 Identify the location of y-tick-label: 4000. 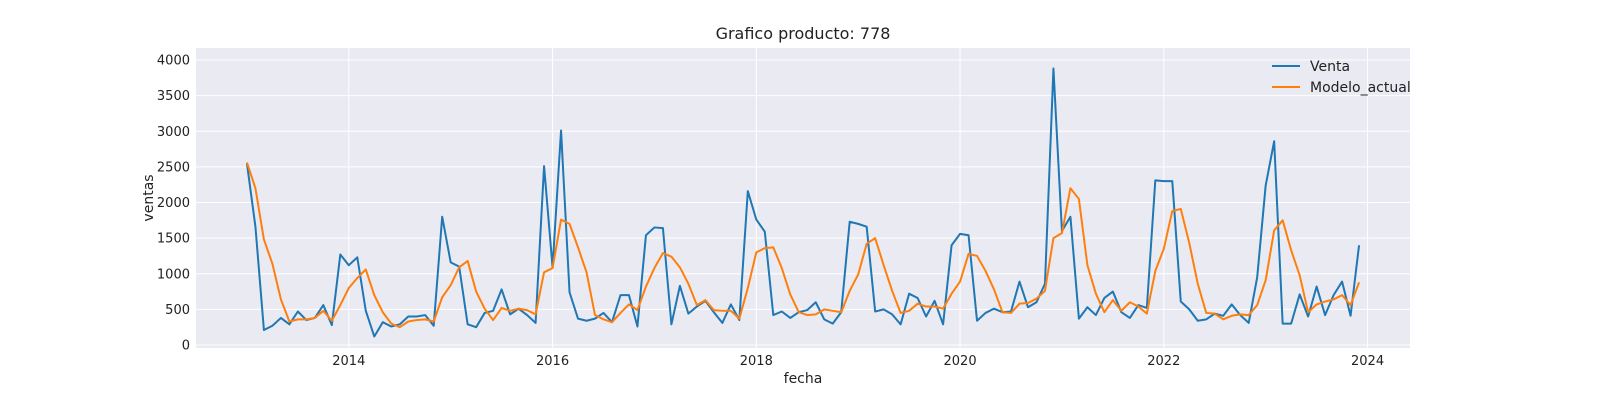
(173, 61).